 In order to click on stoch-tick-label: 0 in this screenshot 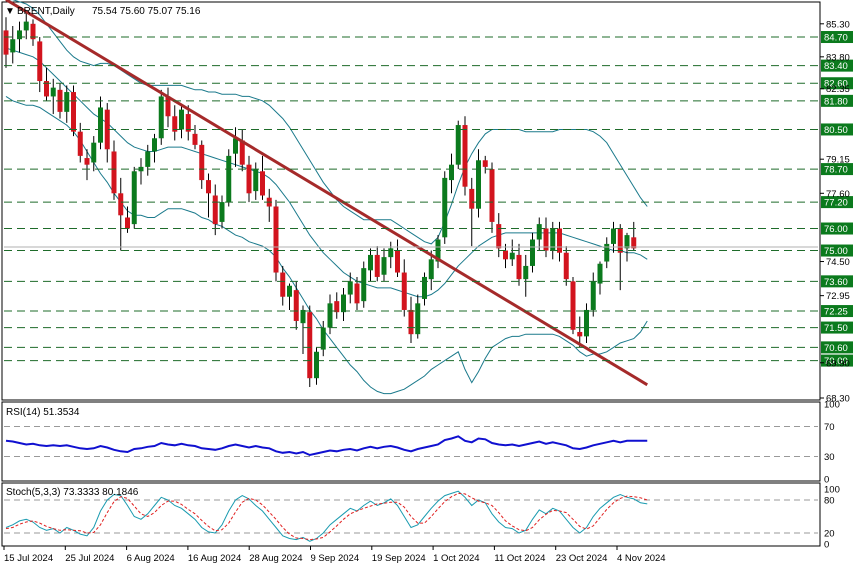, I will do `click(826, 545)`.